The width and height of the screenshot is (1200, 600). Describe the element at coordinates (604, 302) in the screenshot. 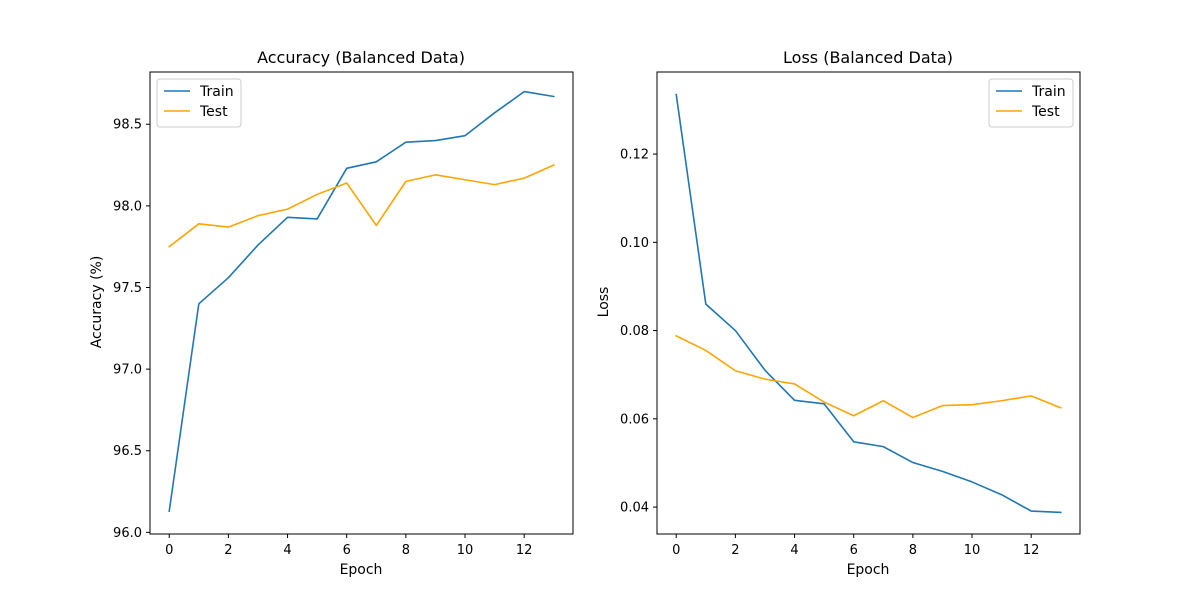

I see `loss-y-axis-label: Loss` at that location.